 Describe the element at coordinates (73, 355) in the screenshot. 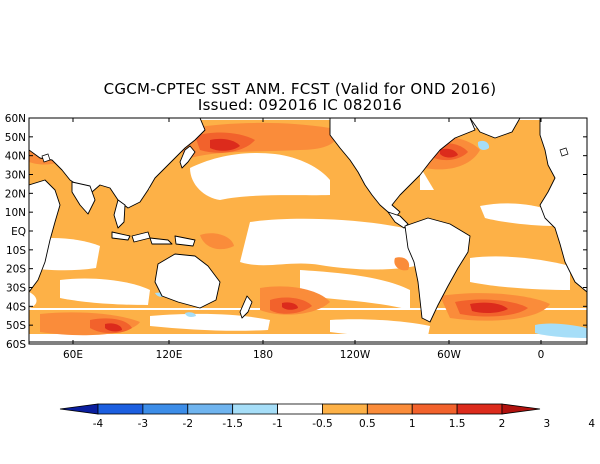

I see `lon-label: 60E` at that location.